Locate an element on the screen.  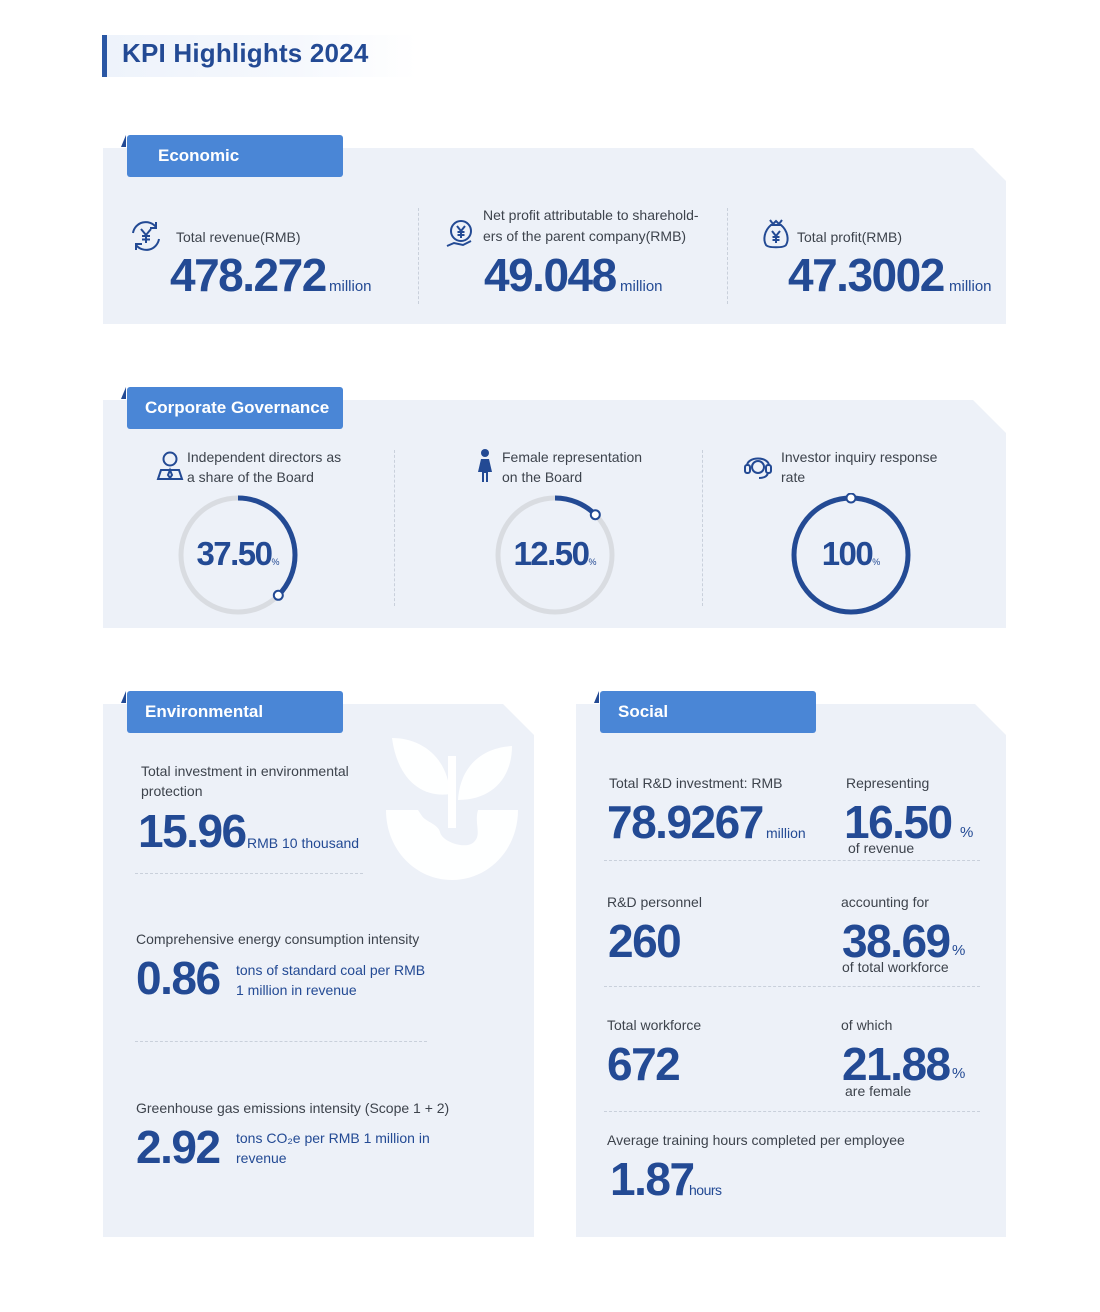
total-profit-unit: million is located at coordinates (970, 286).